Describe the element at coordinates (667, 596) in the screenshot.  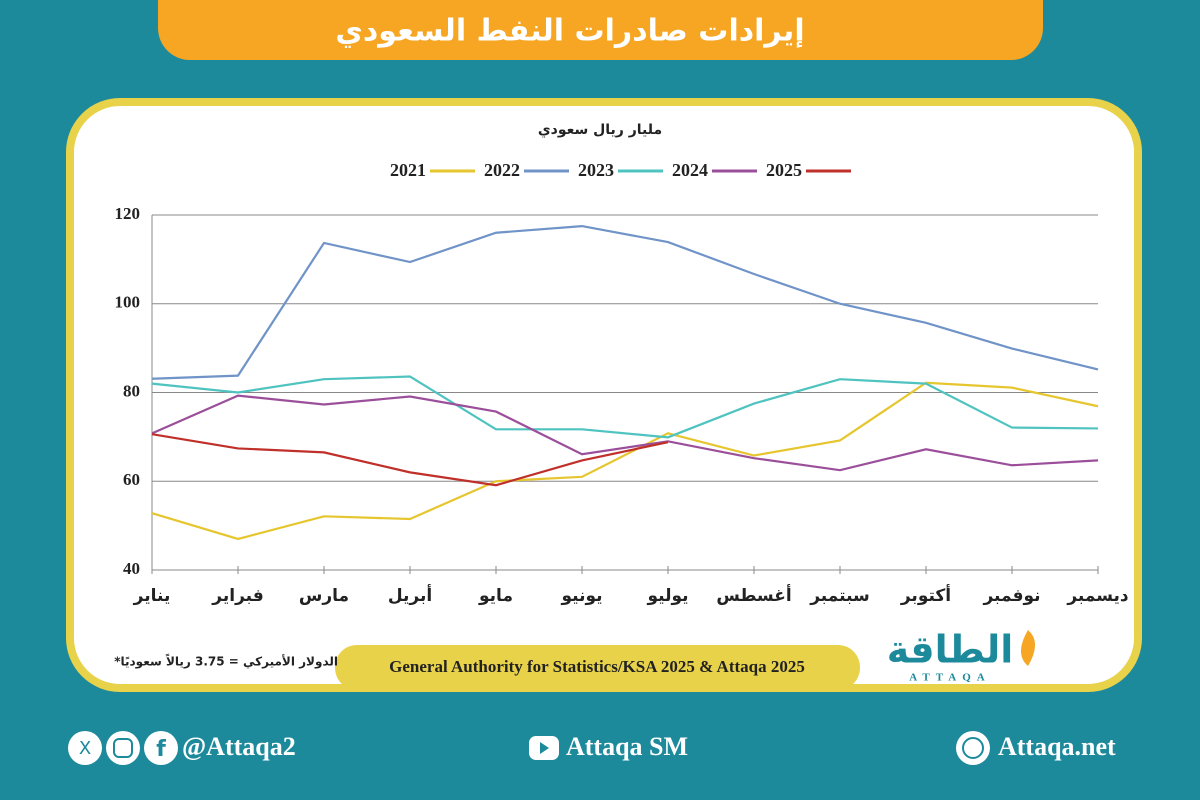
I see `x-tick-label: يوليو` at that location.